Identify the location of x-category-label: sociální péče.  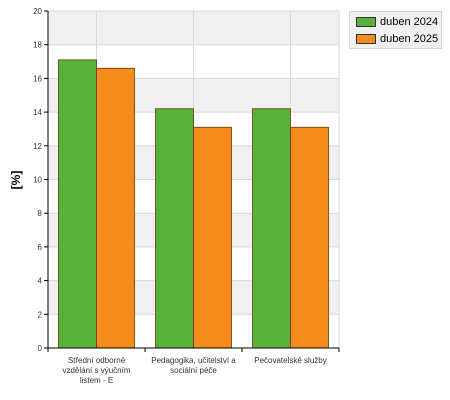
(193, 370).